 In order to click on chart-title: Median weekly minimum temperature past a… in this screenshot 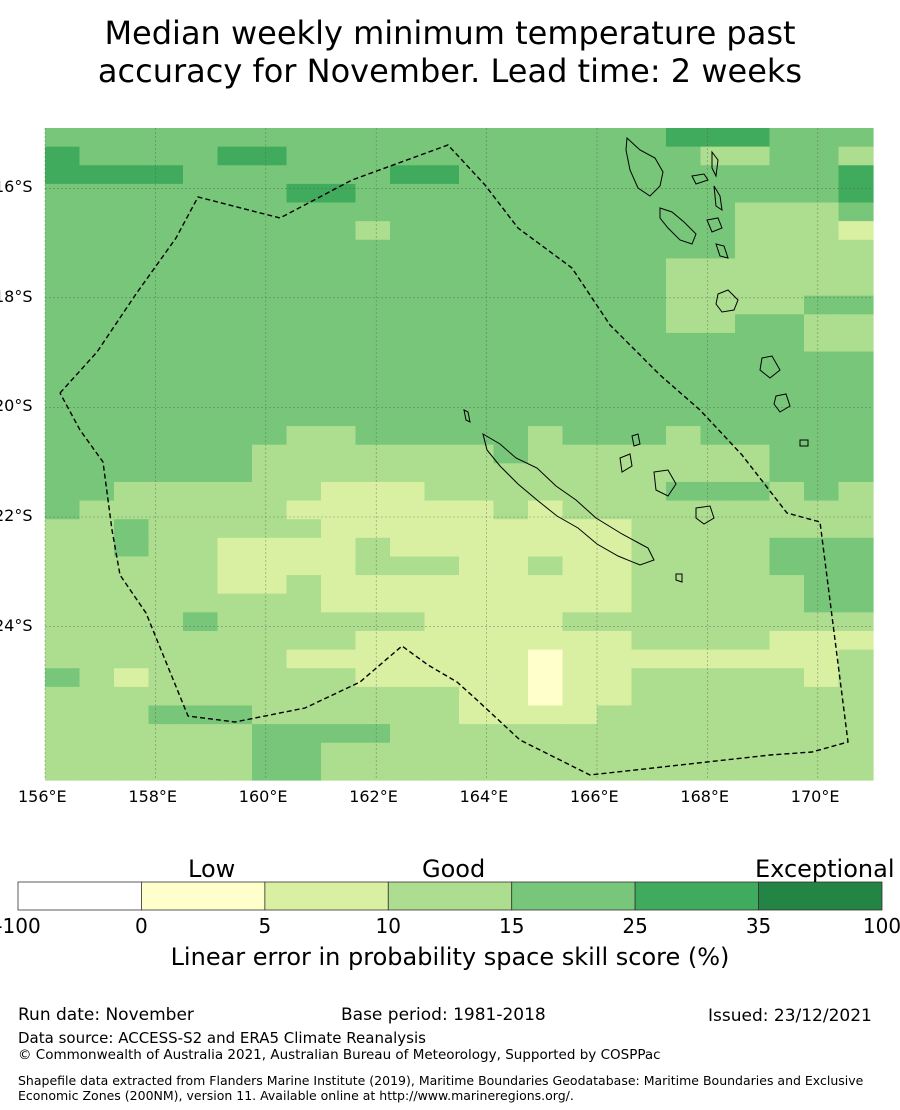, I will do `click(450, 52)`.